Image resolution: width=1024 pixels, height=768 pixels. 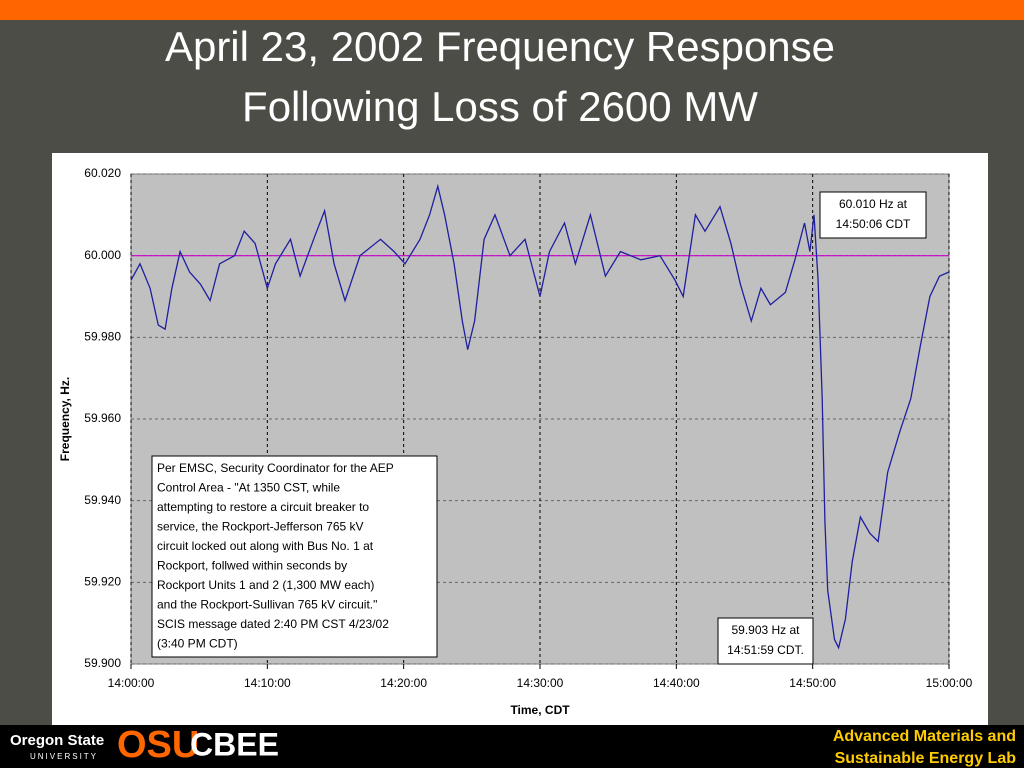 I want to click on annotation-text: Rockport, follwed within seconds by, so click(x=252, y=565).